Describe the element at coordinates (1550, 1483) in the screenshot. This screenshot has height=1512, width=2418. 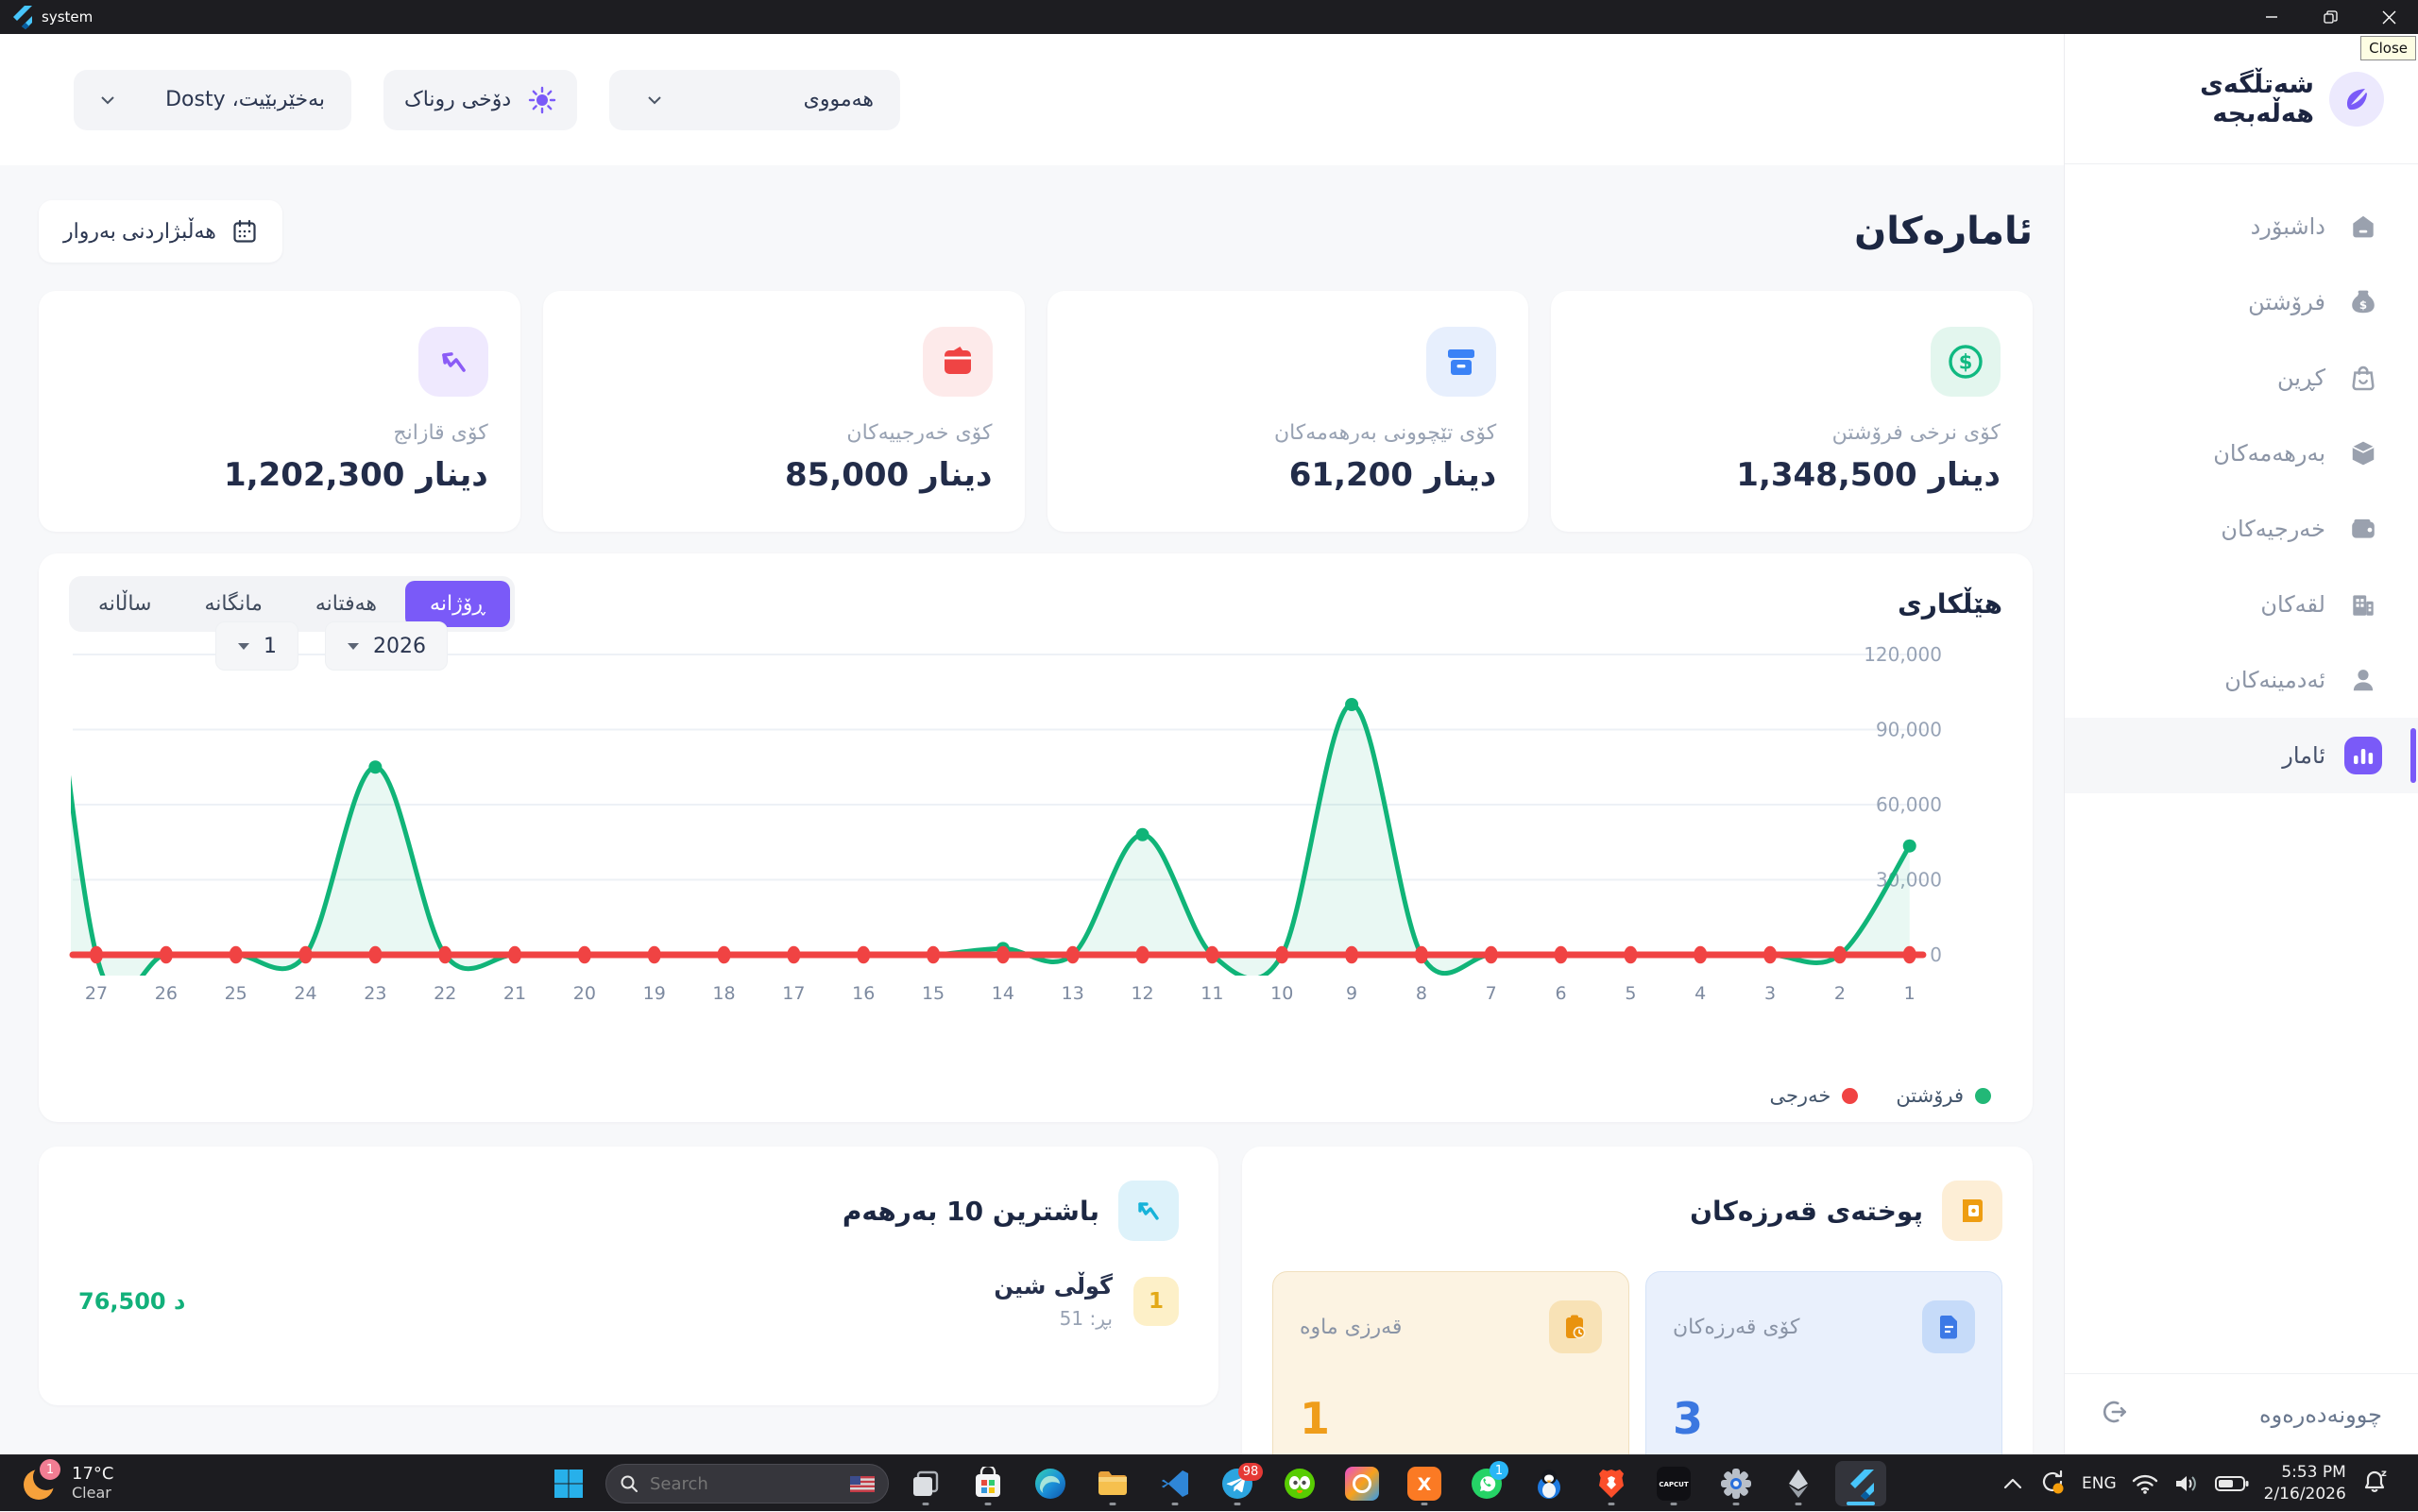
I see `penguin-app-icon` at that location.